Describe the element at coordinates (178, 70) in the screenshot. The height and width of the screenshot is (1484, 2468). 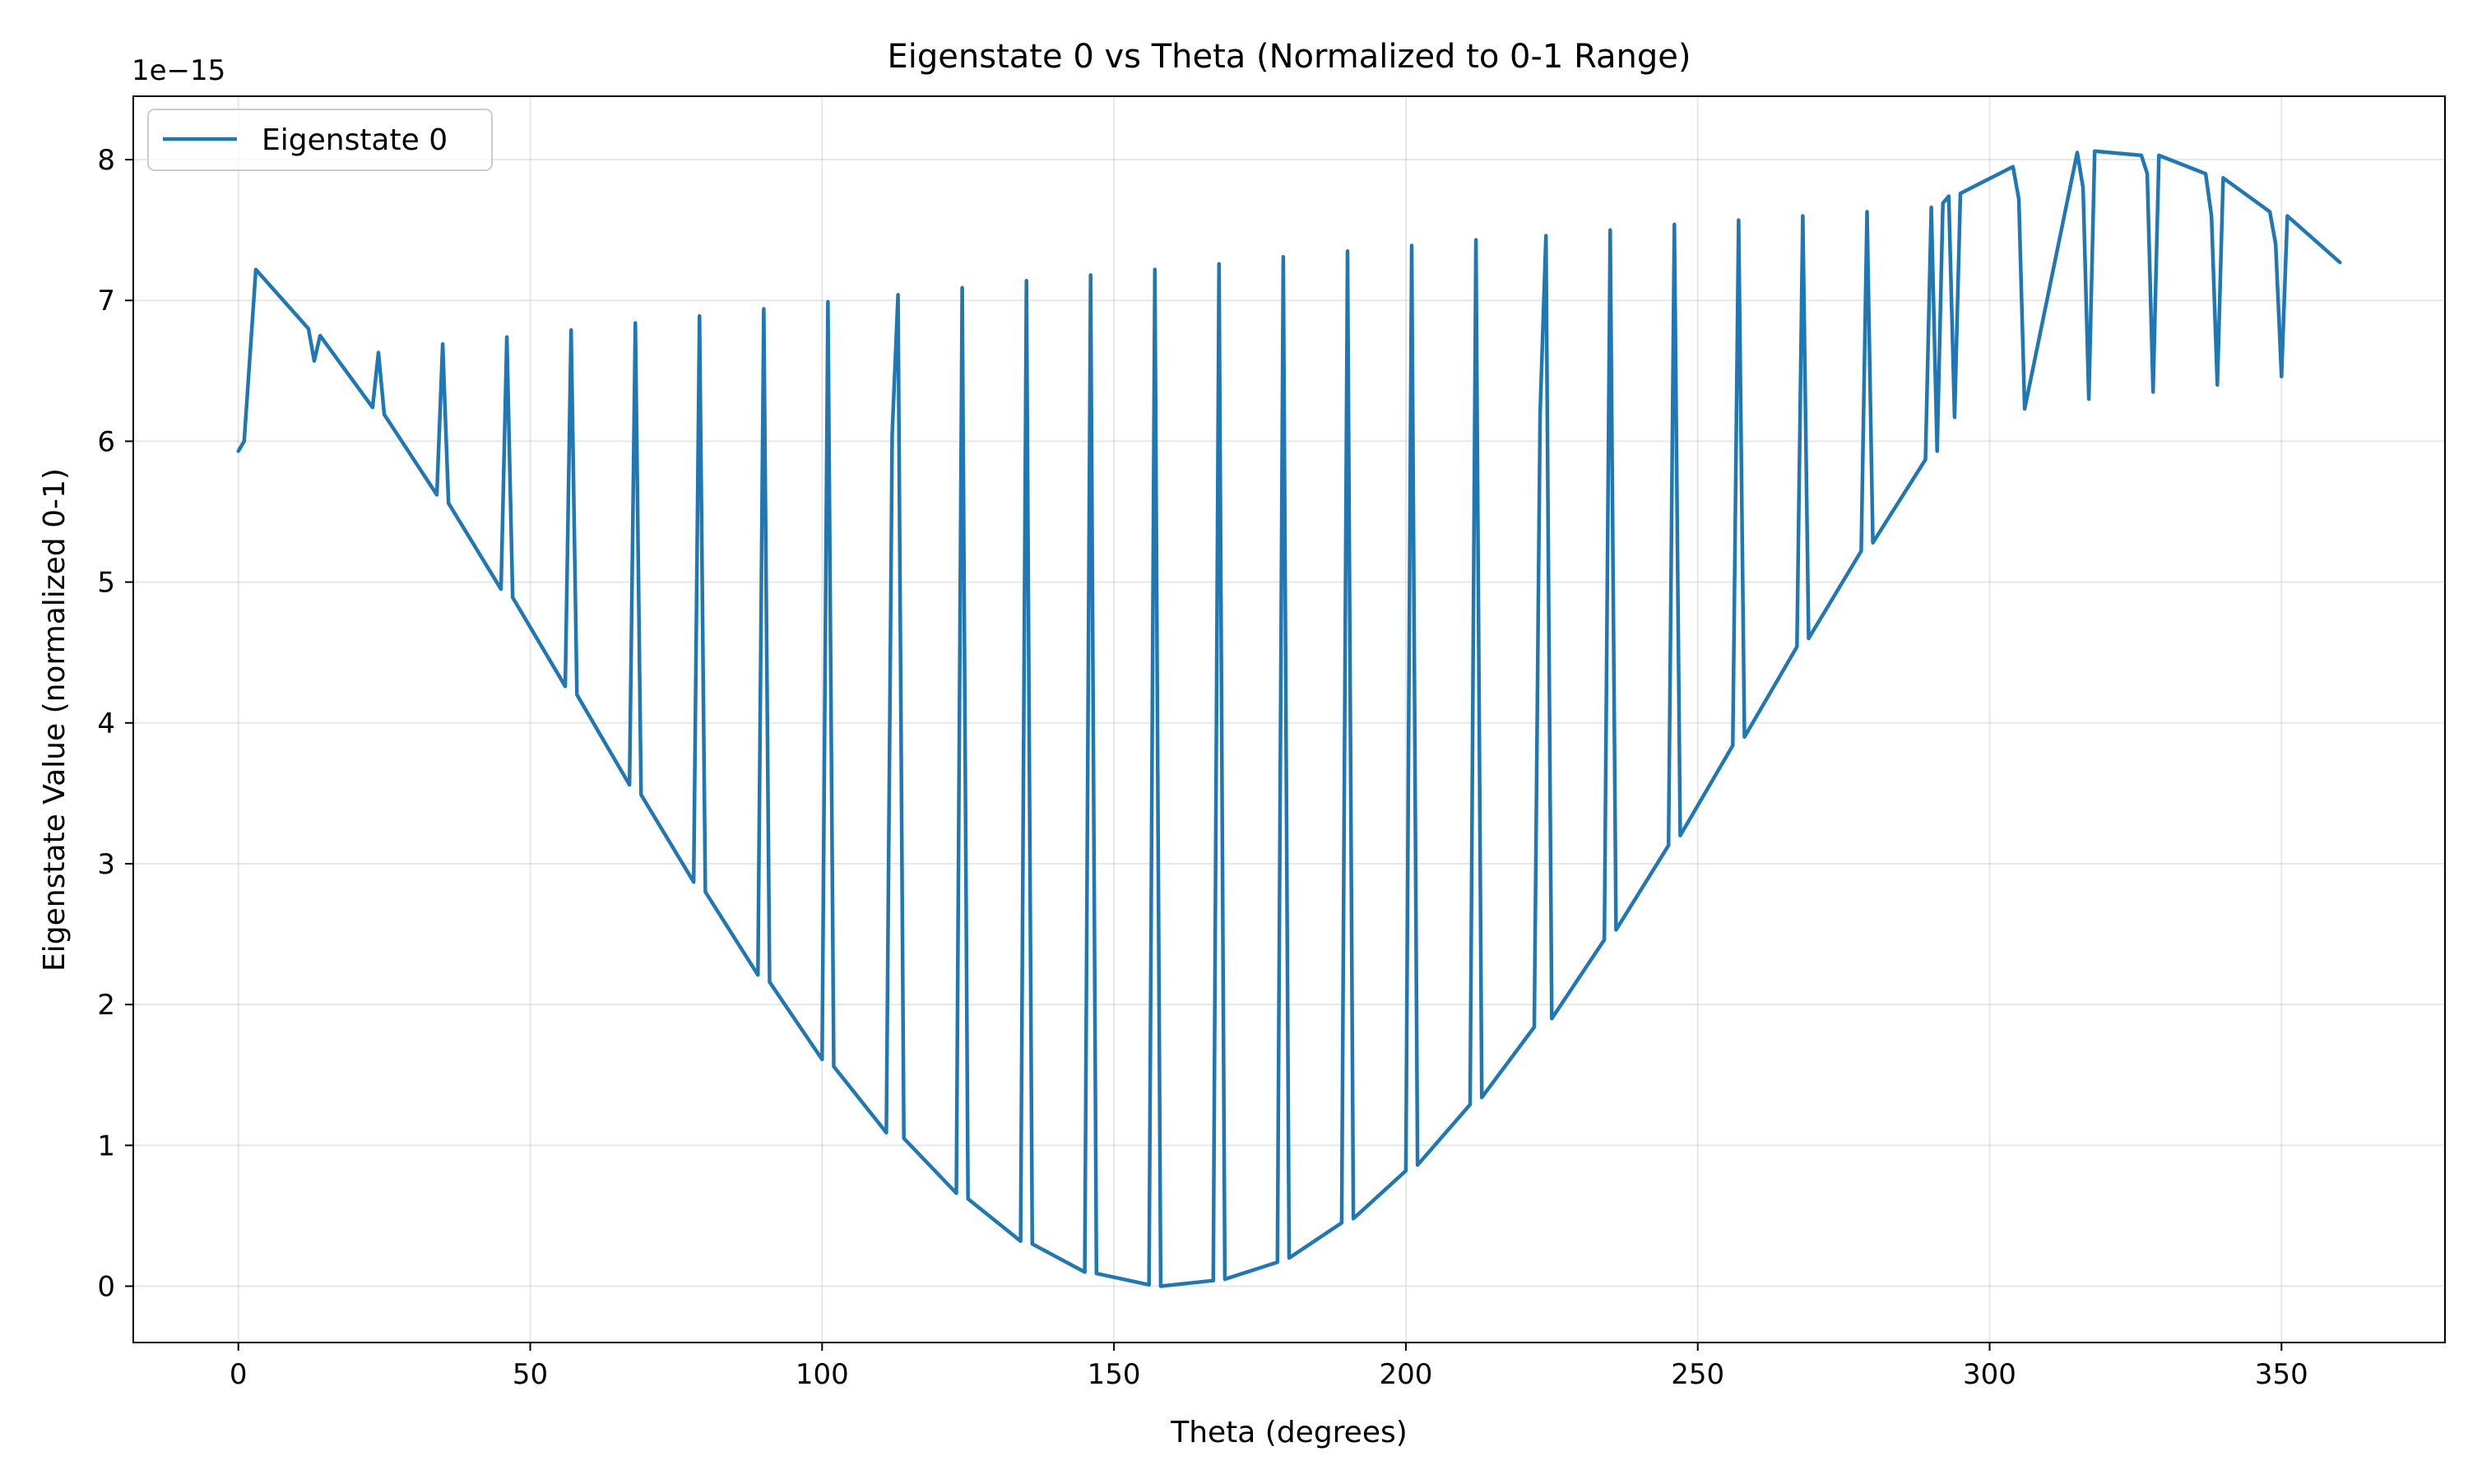
I see `y-axis-offset-label: 1e−15` at that location.